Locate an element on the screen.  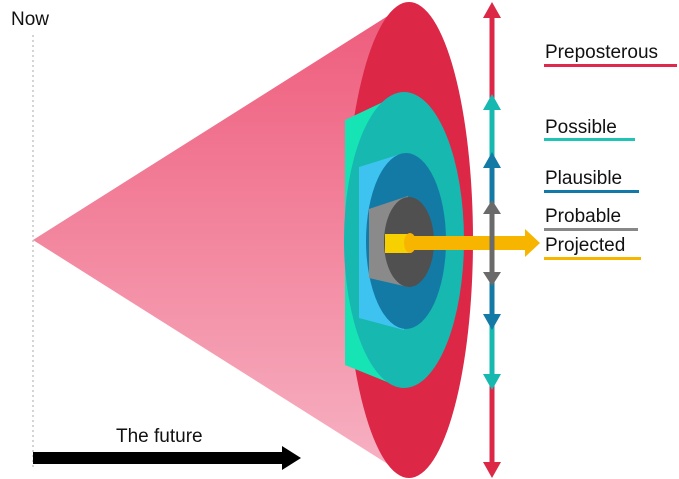
probable-label: Probable is located at coordinates (583, 216).